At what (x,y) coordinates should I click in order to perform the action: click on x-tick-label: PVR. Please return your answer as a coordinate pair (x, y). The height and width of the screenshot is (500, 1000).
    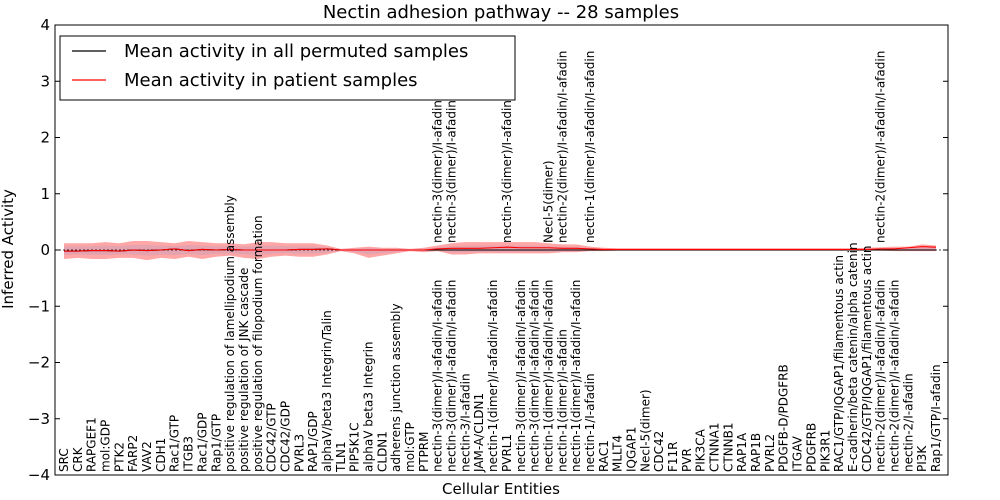
    Looking at the image, I should click on (687, 460).